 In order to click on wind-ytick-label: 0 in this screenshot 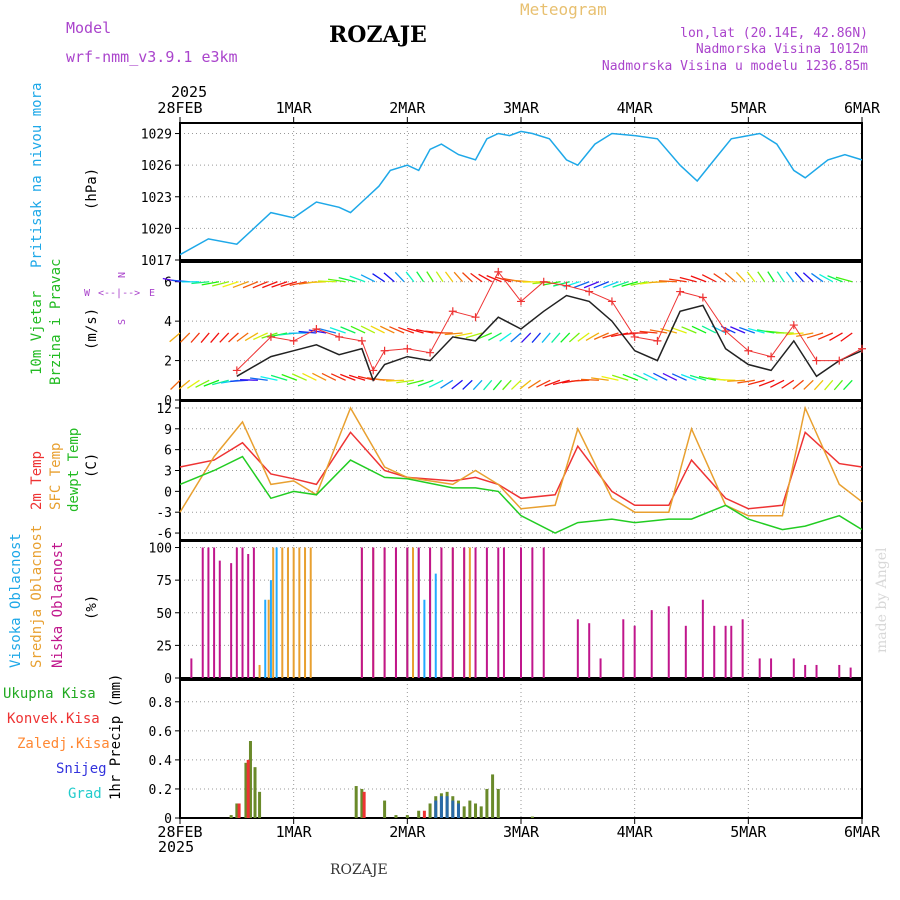, I will do `click(168, 401)`.